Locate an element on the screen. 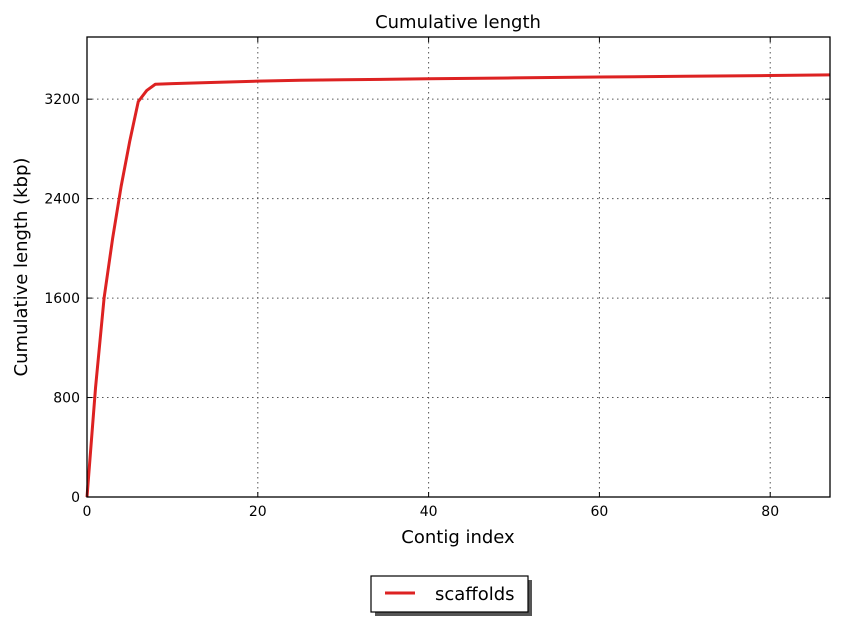  legend: scaffolds is located at coordinates (451, 595).